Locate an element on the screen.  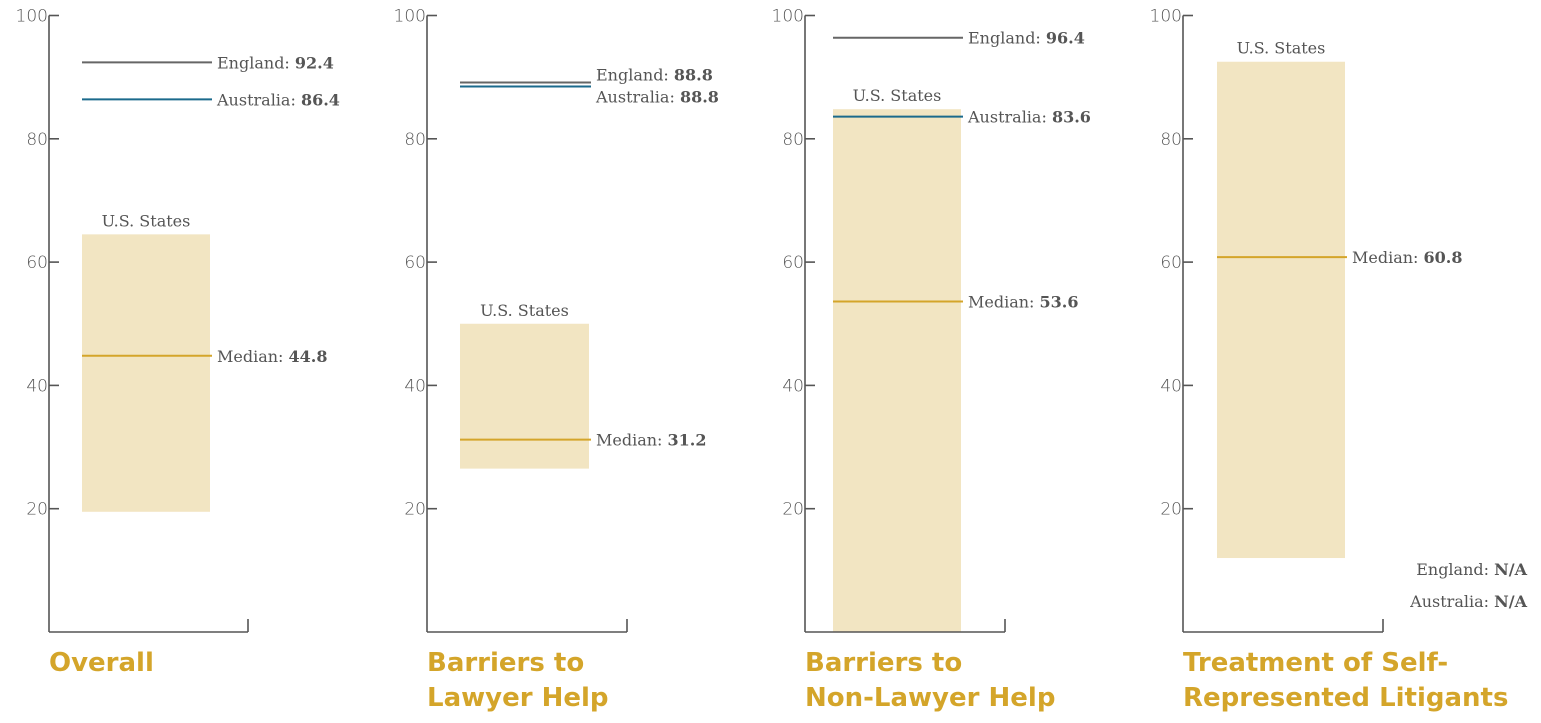
median-annotation: Median: 44.8 is located at coordinates (272, 356).